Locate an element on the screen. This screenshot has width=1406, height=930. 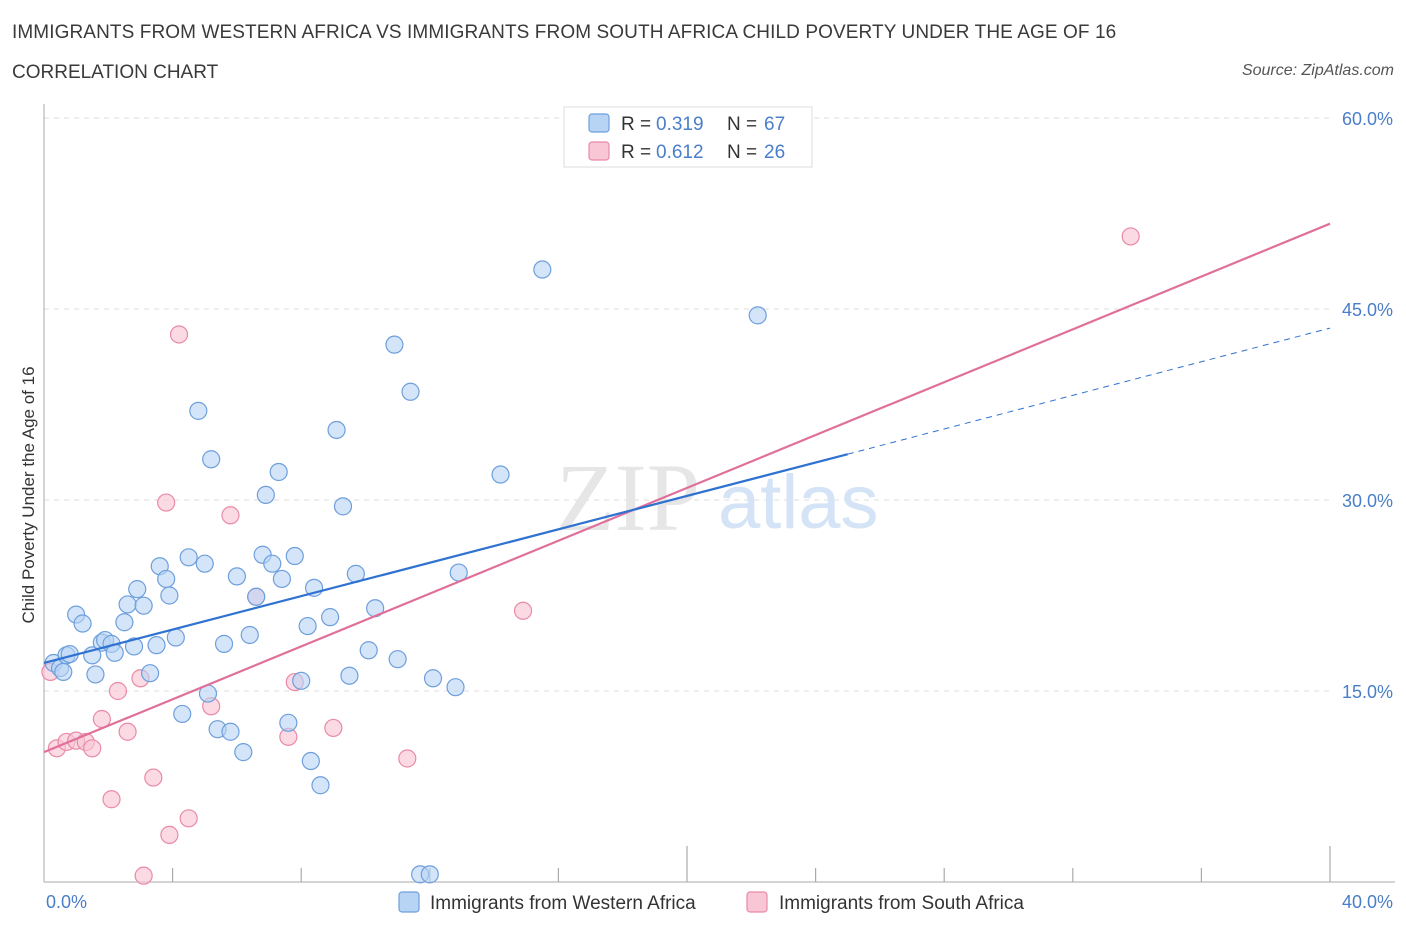
source-credit: Source: ZipAtlas.com is located at coordinates (1317, 70).